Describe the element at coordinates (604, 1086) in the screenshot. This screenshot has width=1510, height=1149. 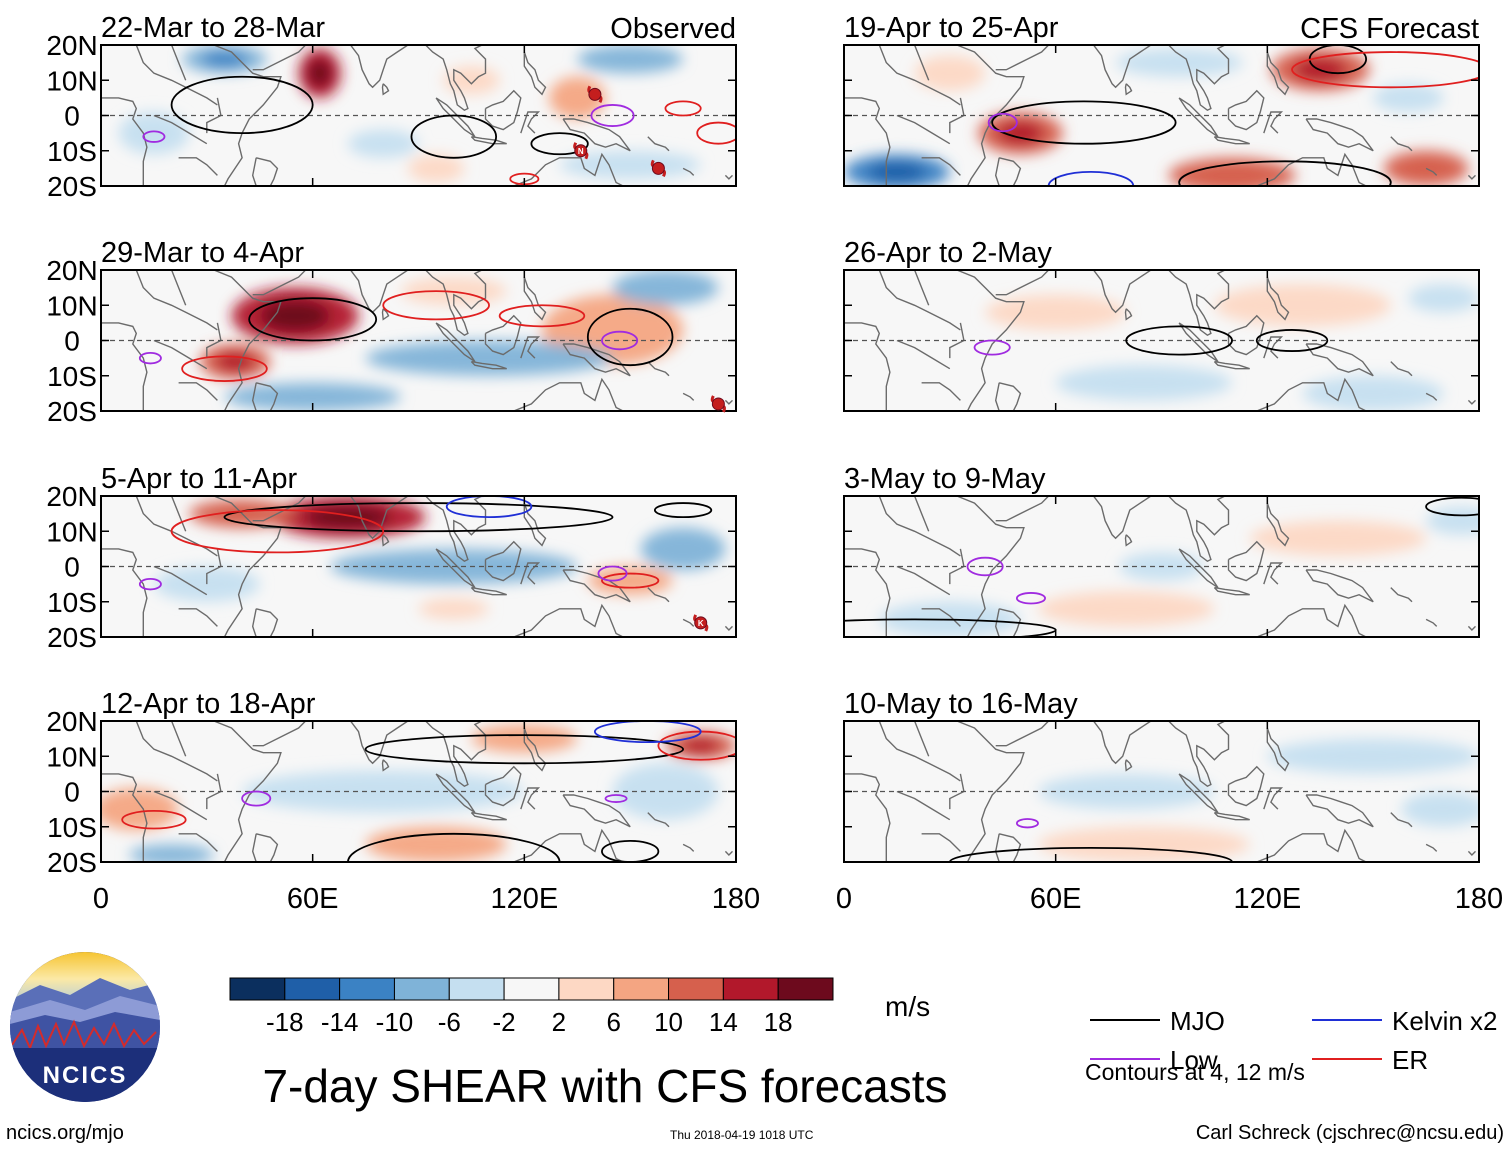
I see `figure-title: 7-day SHEAR with CFS forecasts` at that location.